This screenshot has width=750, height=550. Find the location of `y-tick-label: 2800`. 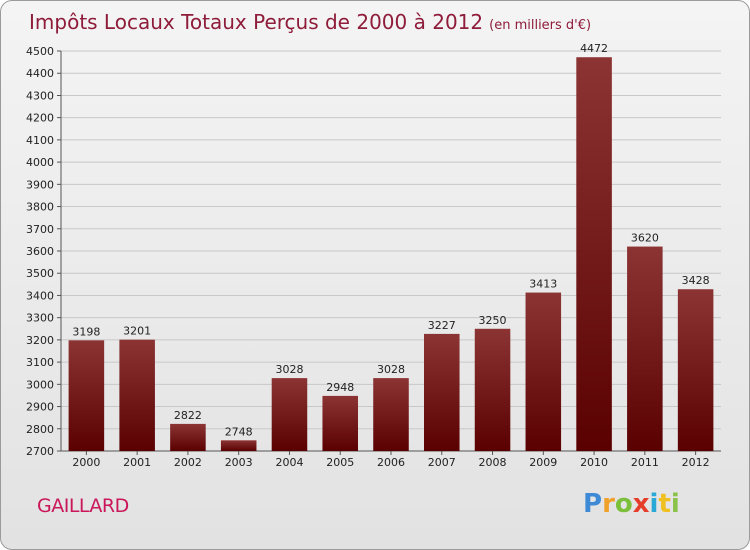

y-tick-label: 2800 is located at coordinates (40, 429).